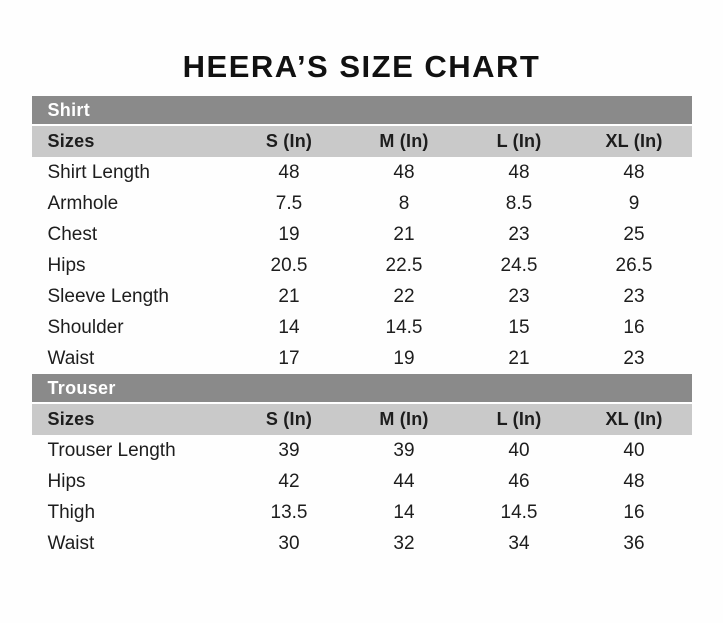 This screenshot has width=723, height=623. Describe the element at coordinates (634, 203) in the screenshot. I see `cell-value: 9` at that location.